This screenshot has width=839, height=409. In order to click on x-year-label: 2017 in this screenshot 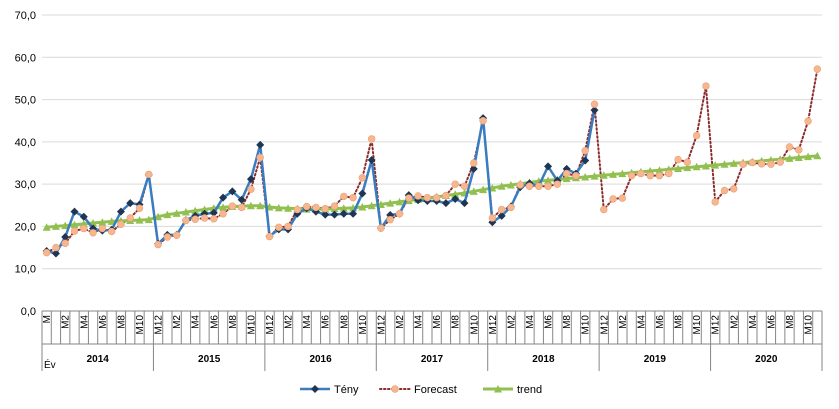, I will do `click(432, 359)`.